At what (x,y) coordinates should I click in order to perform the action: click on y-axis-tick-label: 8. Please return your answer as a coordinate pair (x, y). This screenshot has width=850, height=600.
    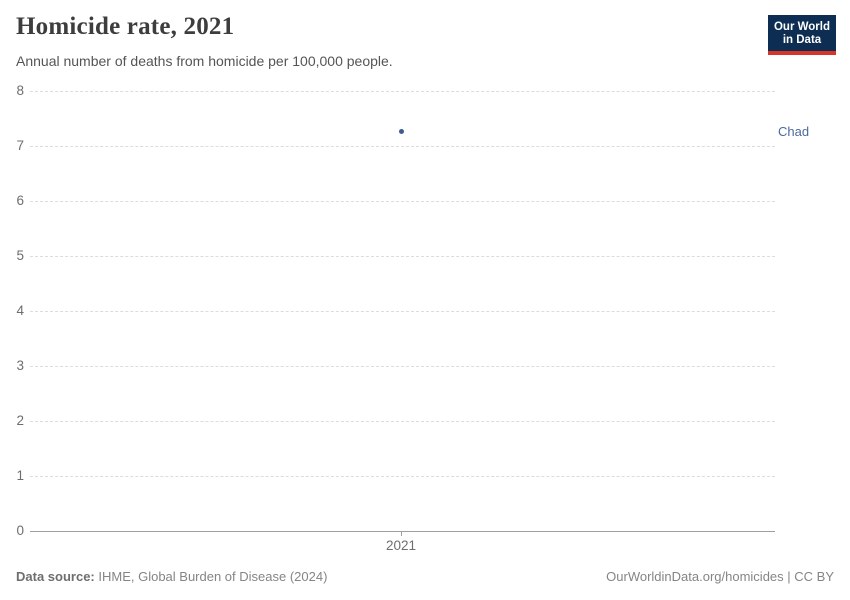
    Looking at the image, I should click on (20, 90).